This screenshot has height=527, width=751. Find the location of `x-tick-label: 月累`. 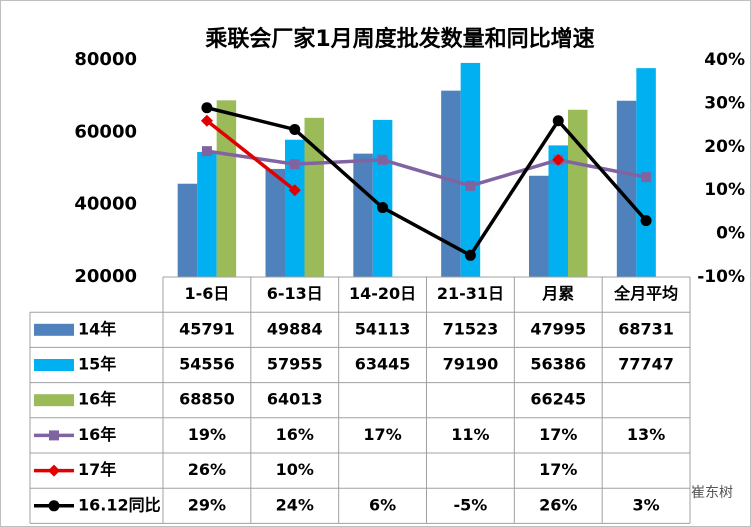

x-tick-label: 月累 is located at coordinates (557, 293).